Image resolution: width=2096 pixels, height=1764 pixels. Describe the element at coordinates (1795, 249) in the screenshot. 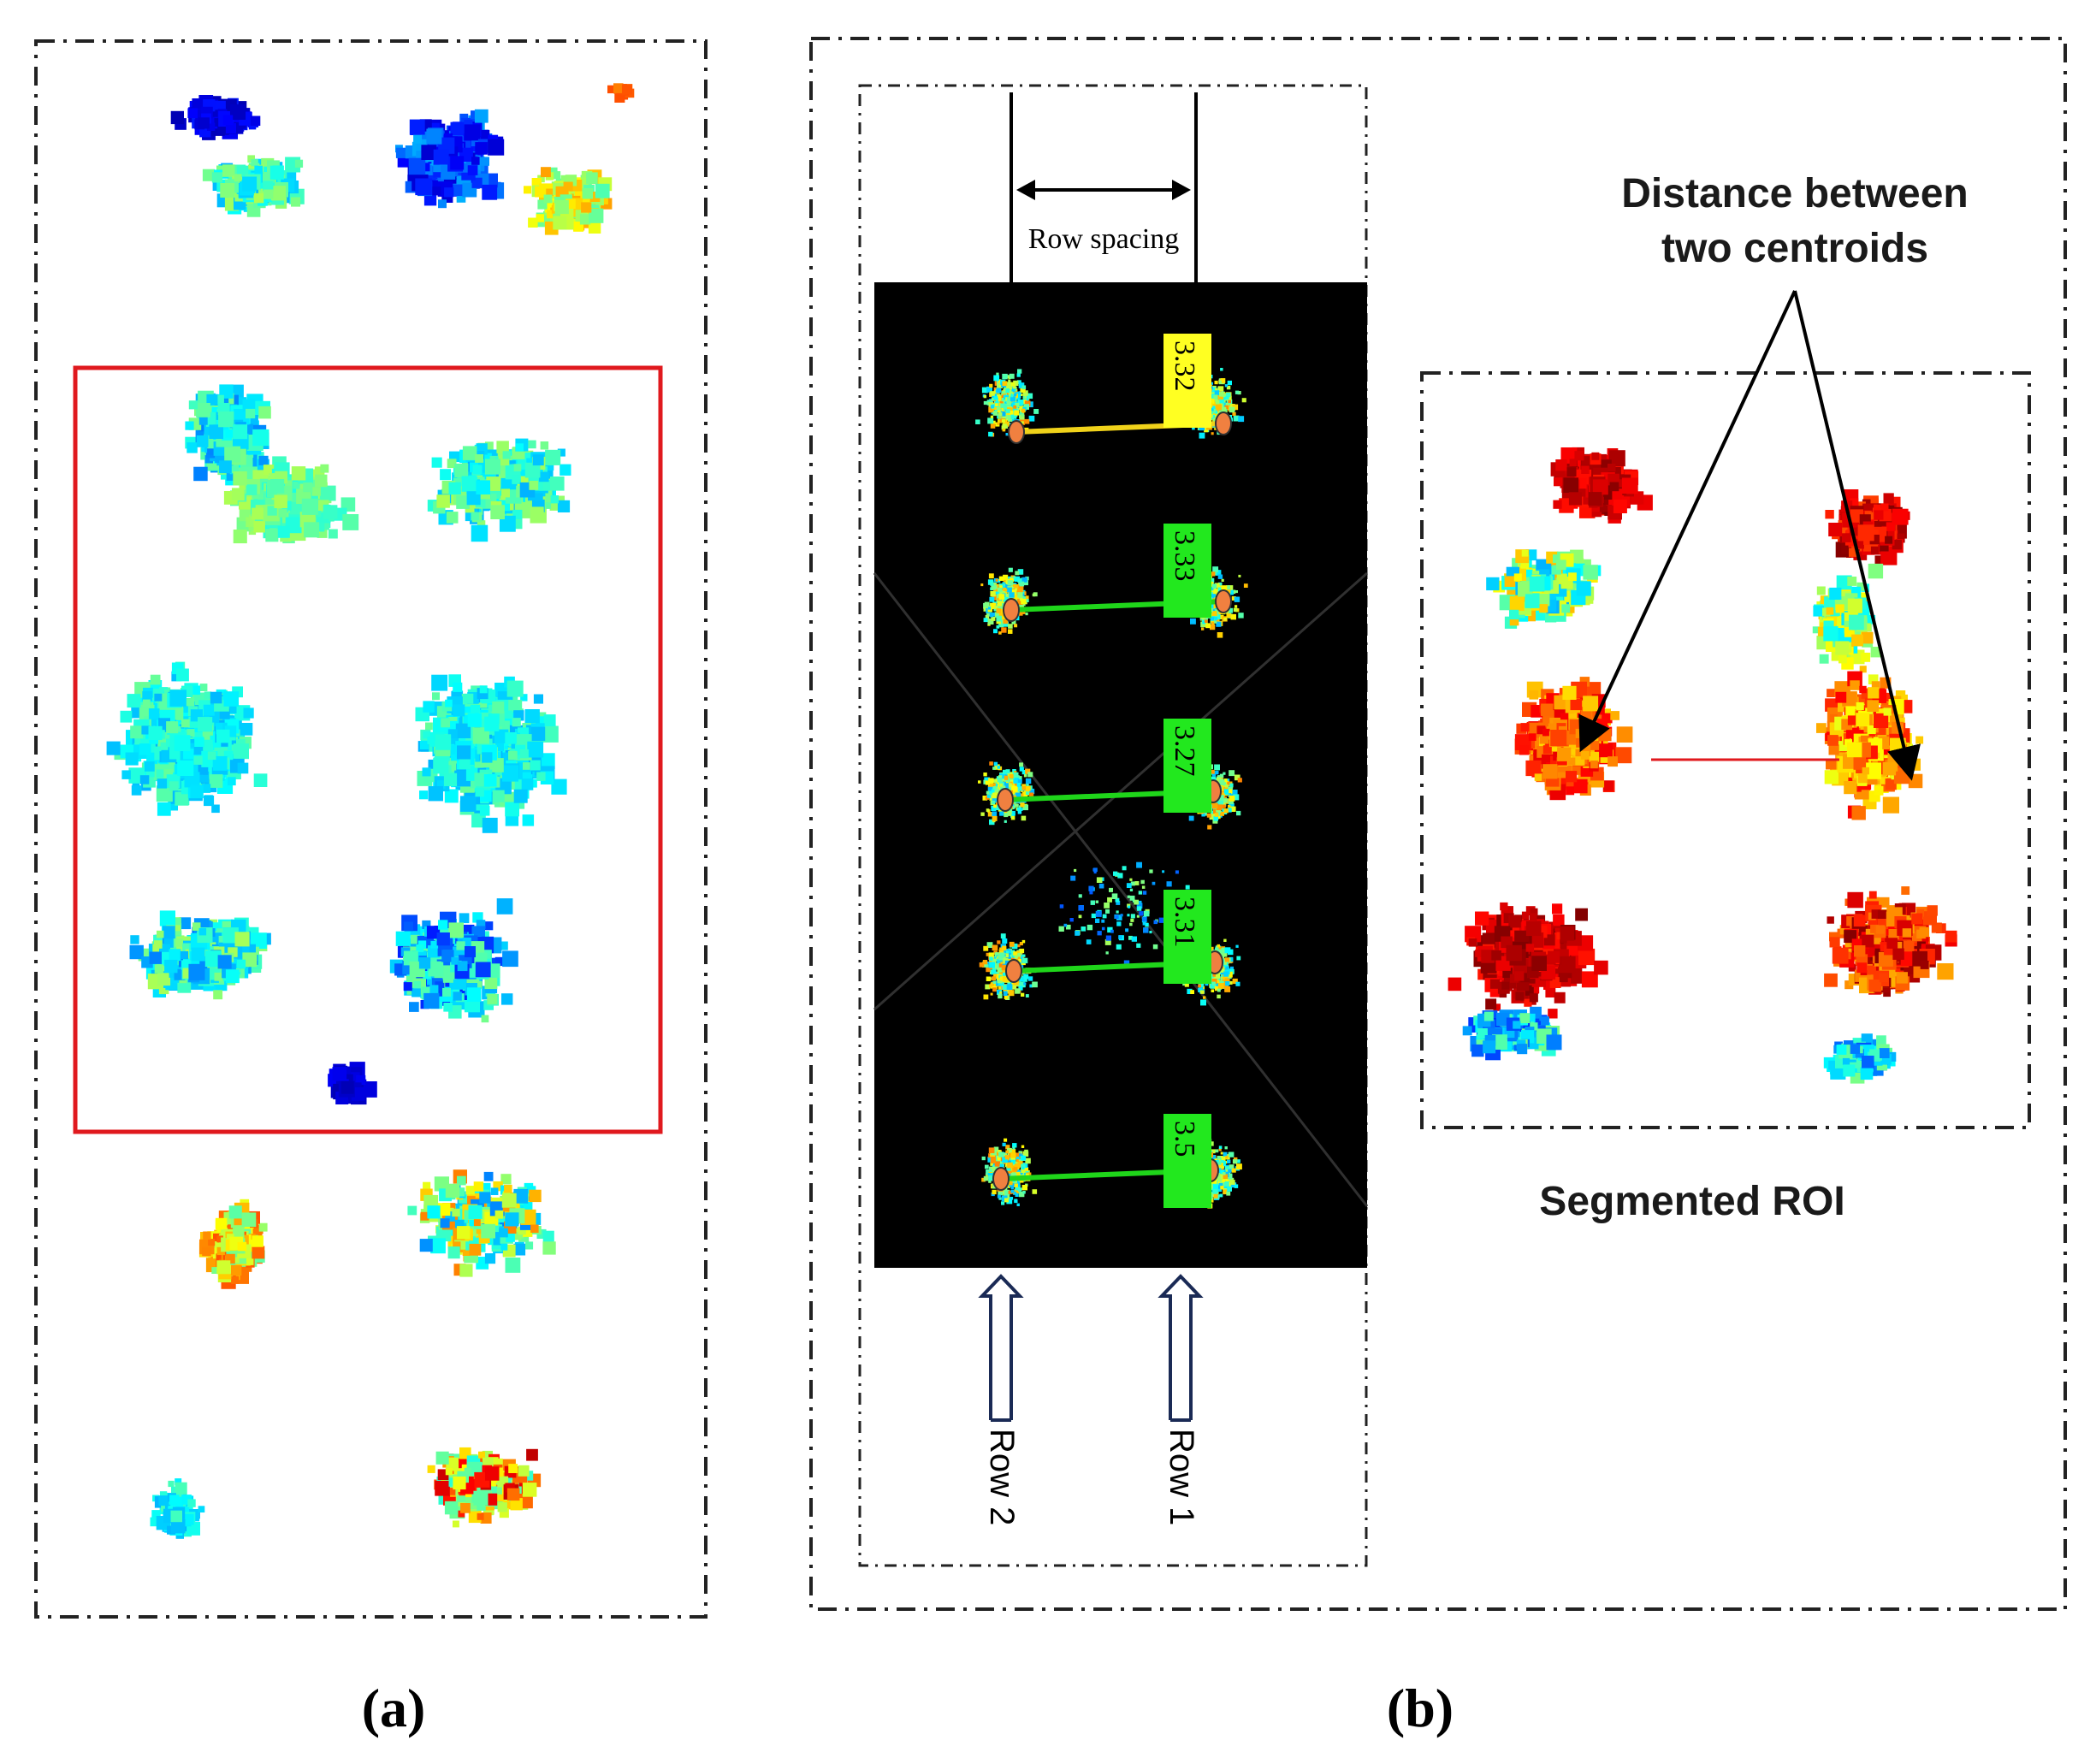

I see `distance-label-line2: two centroids` at that location.